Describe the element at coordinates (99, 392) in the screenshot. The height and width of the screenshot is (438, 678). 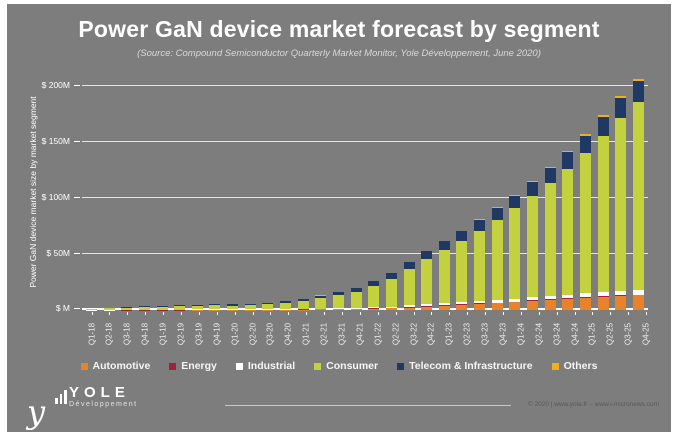
I see `yole-logo-name: YOLE` at that location.